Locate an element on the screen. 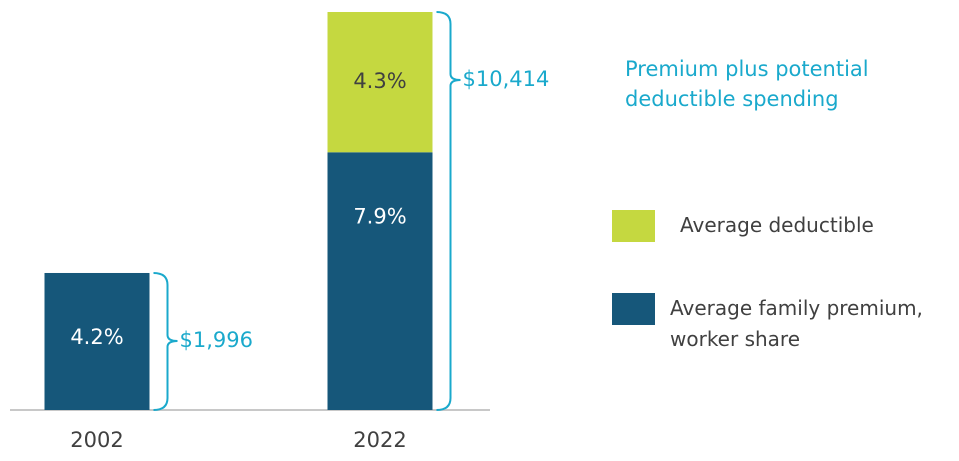 The width and height of the screenshot is (959, 461). total-label: $1,996 is located at coordinates (216, 340).